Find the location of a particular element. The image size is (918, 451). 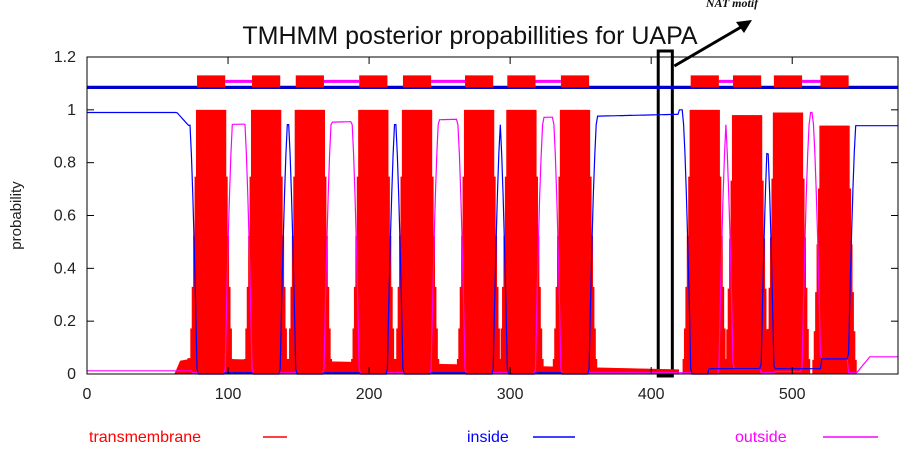

legend-transmembrane-label: transmembrane is located at coordinates (145, 437).